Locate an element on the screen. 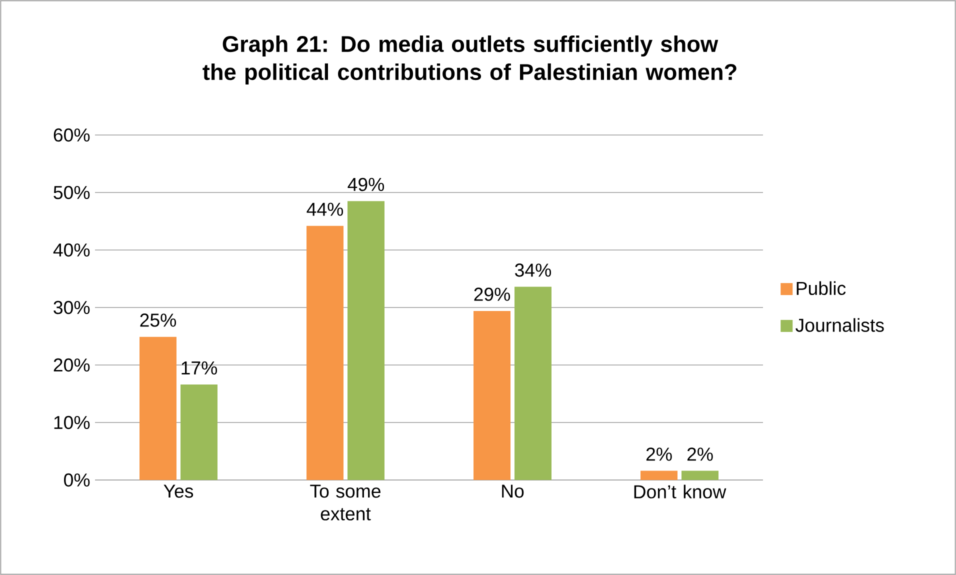 The height and width of the screenshot is (575, 956). data-label: 44% is located at coordinates (325, 209).